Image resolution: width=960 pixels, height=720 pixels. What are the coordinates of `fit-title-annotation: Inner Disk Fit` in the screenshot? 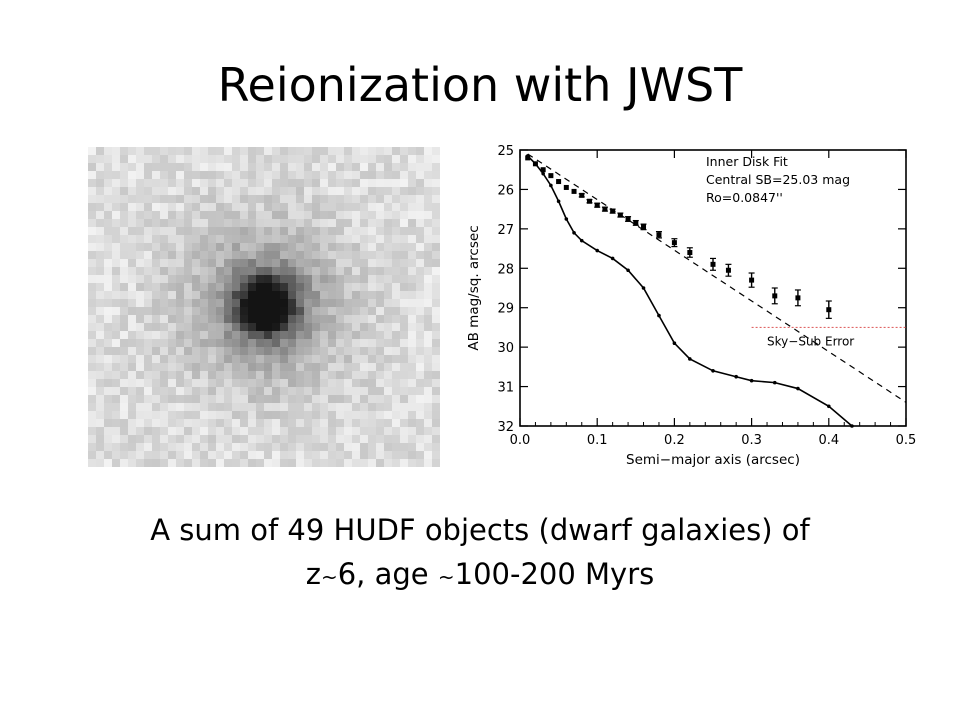 It's located at (747, 161).